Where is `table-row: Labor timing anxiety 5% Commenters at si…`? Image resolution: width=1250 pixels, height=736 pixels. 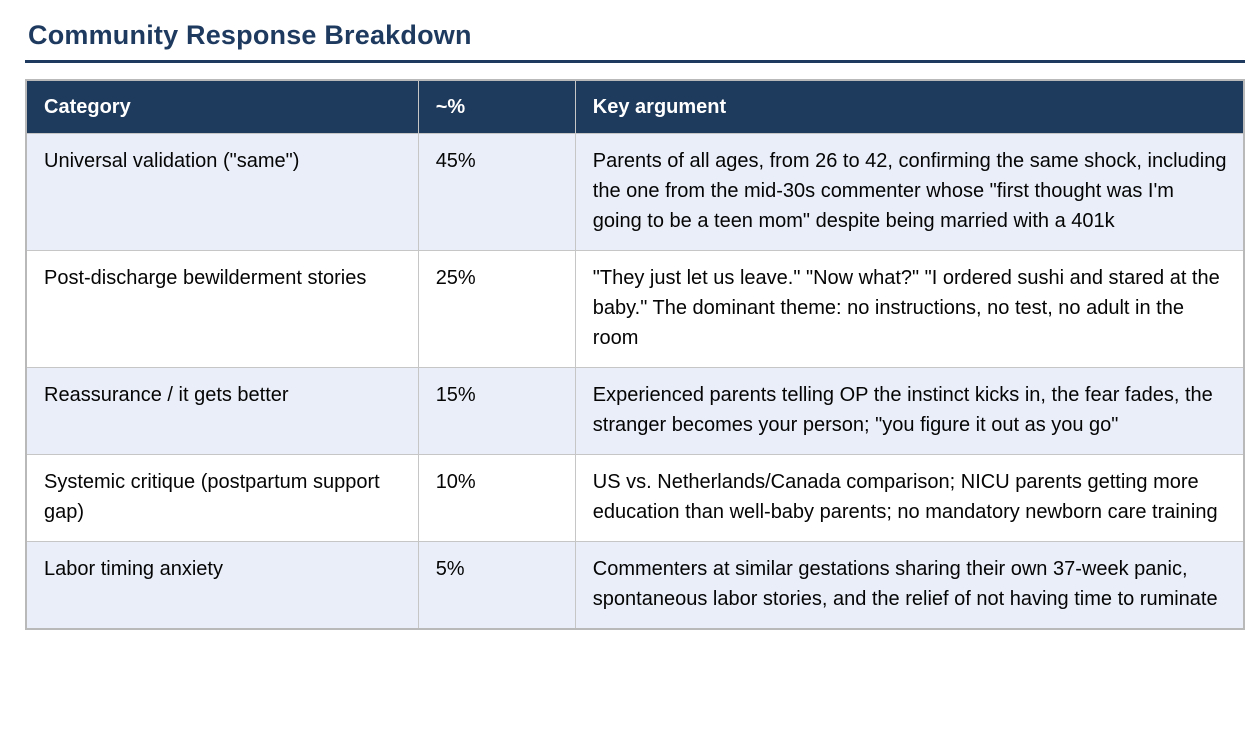
table-row: Labor timing anxiety 5% Commenters at si… is located at coordinates (635, 585).